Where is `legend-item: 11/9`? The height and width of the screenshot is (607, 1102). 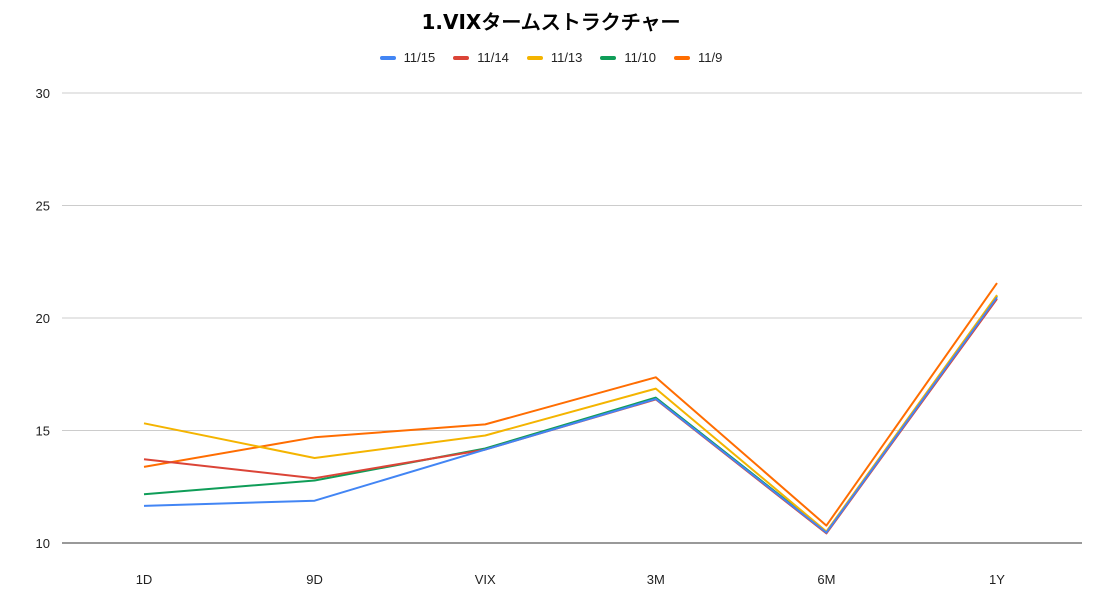 legend-item: 11/9 is located at coordinates (698, 57).